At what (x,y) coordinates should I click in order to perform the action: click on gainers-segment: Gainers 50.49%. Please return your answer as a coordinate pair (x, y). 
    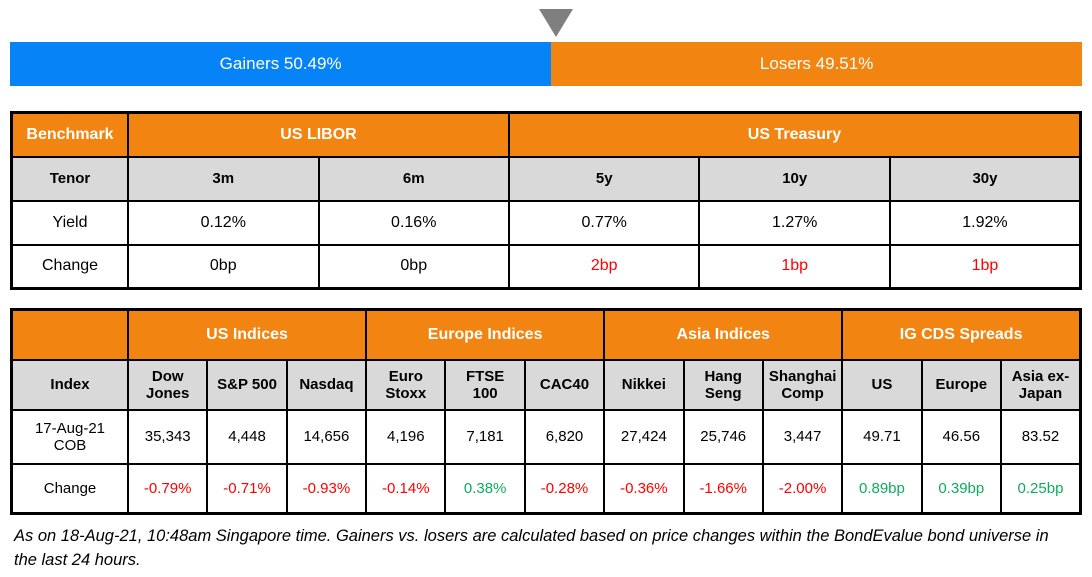
    Looking at the image, I should click on (281, 64).